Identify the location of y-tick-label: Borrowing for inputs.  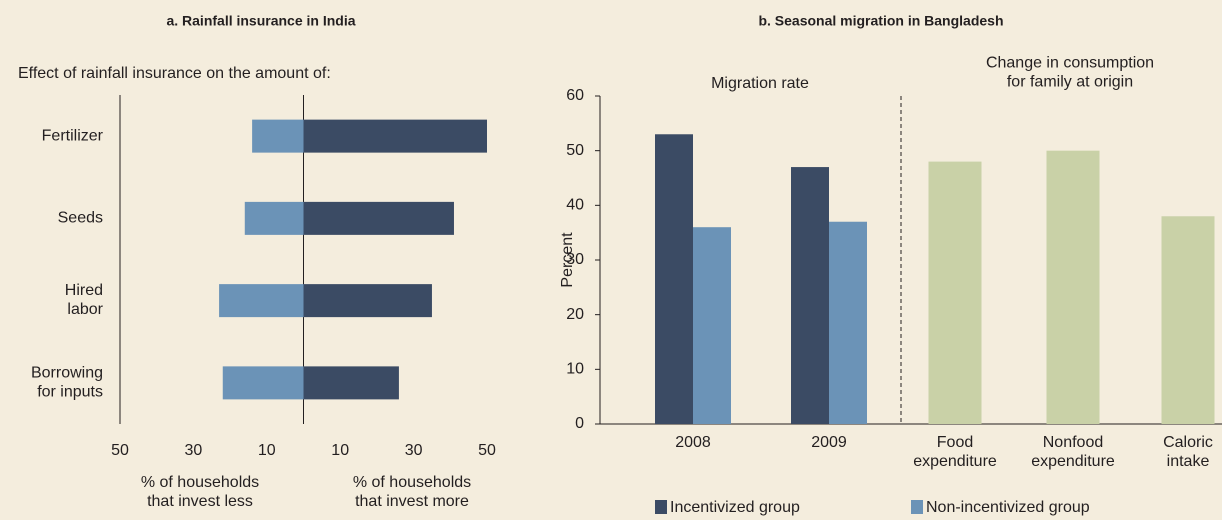
(67, 382).